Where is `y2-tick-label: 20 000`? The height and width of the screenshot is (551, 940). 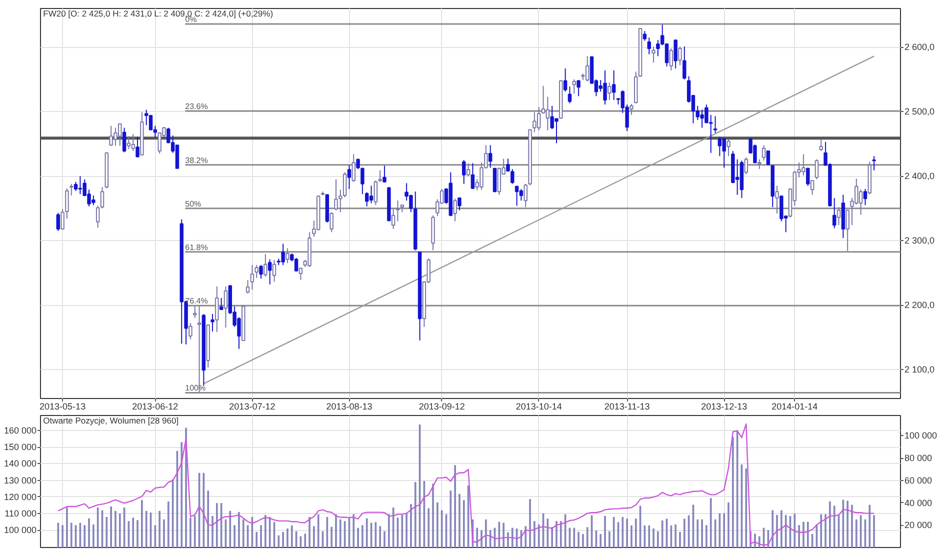 y2-tick-label: 20 000 is located at coordinates (918, 525).